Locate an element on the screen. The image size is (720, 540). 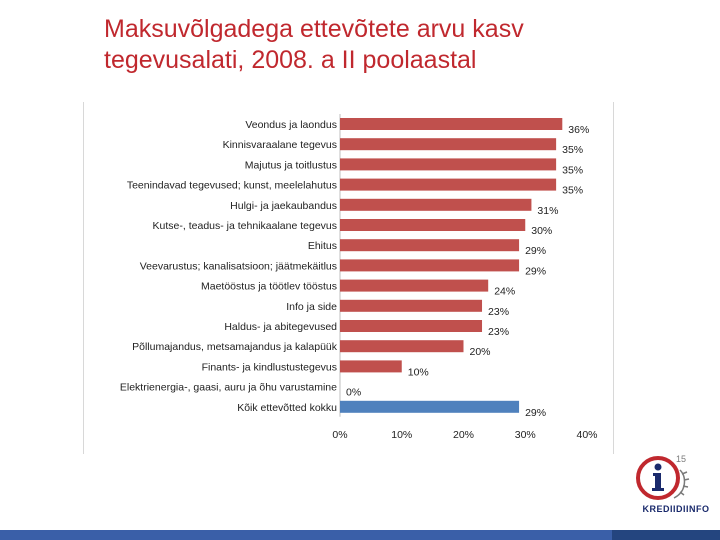
data-label: 24% is located at coordinates (504, 292).